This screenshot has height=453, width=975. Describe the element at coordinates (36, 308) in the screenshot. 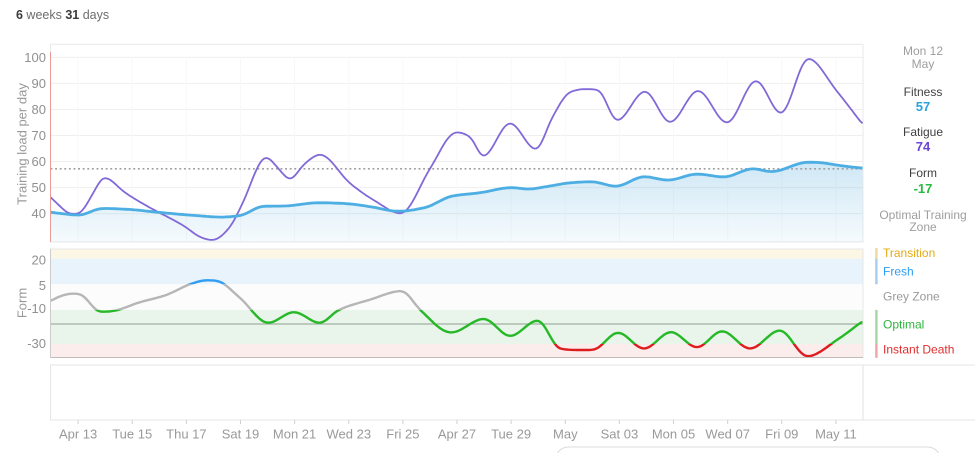

I see `svg-text: -10` at that location.